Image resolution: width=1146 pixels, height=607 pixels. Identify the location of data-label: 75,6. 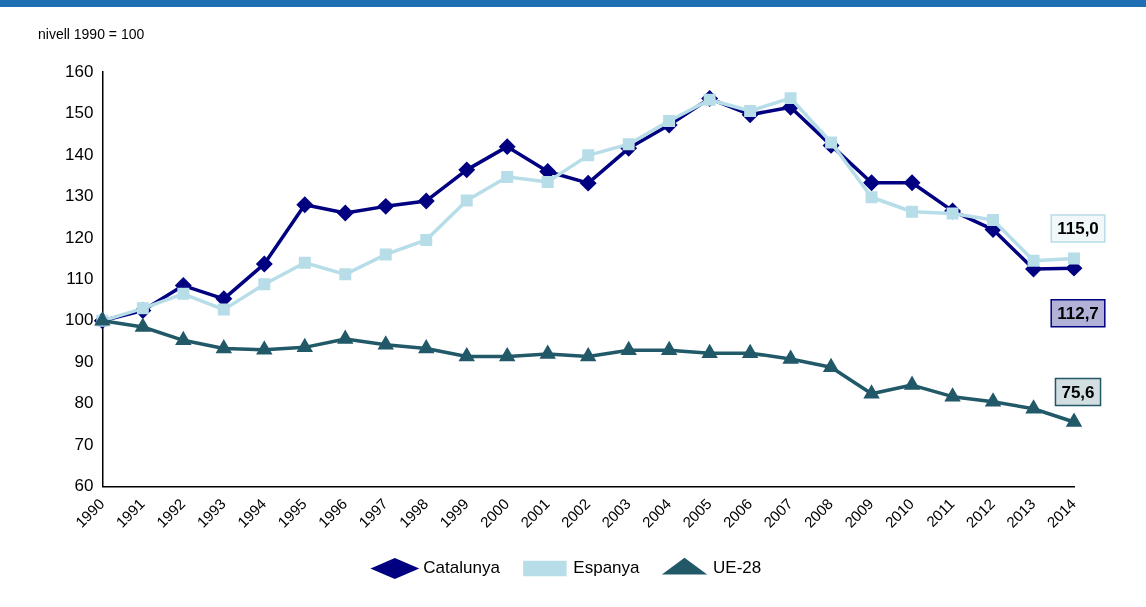
(1078, 392).